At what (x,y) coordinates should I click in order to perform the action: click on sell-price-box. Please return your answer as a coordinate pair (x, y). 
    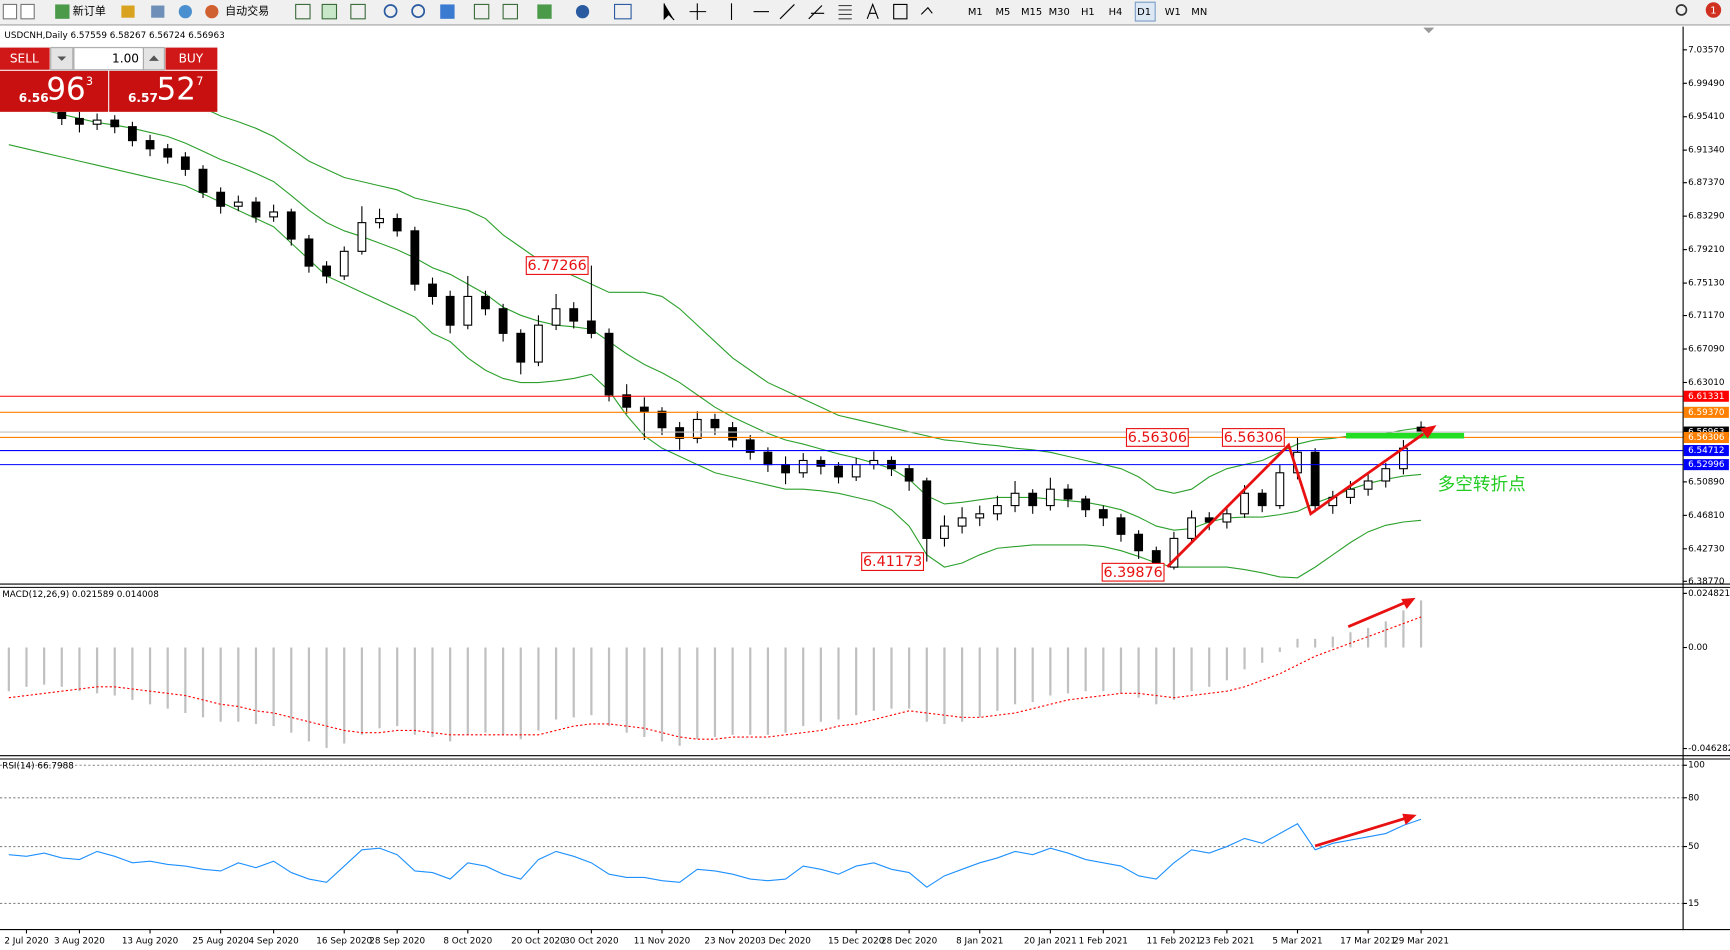
    Looking at the image, I should click on (54, 91).